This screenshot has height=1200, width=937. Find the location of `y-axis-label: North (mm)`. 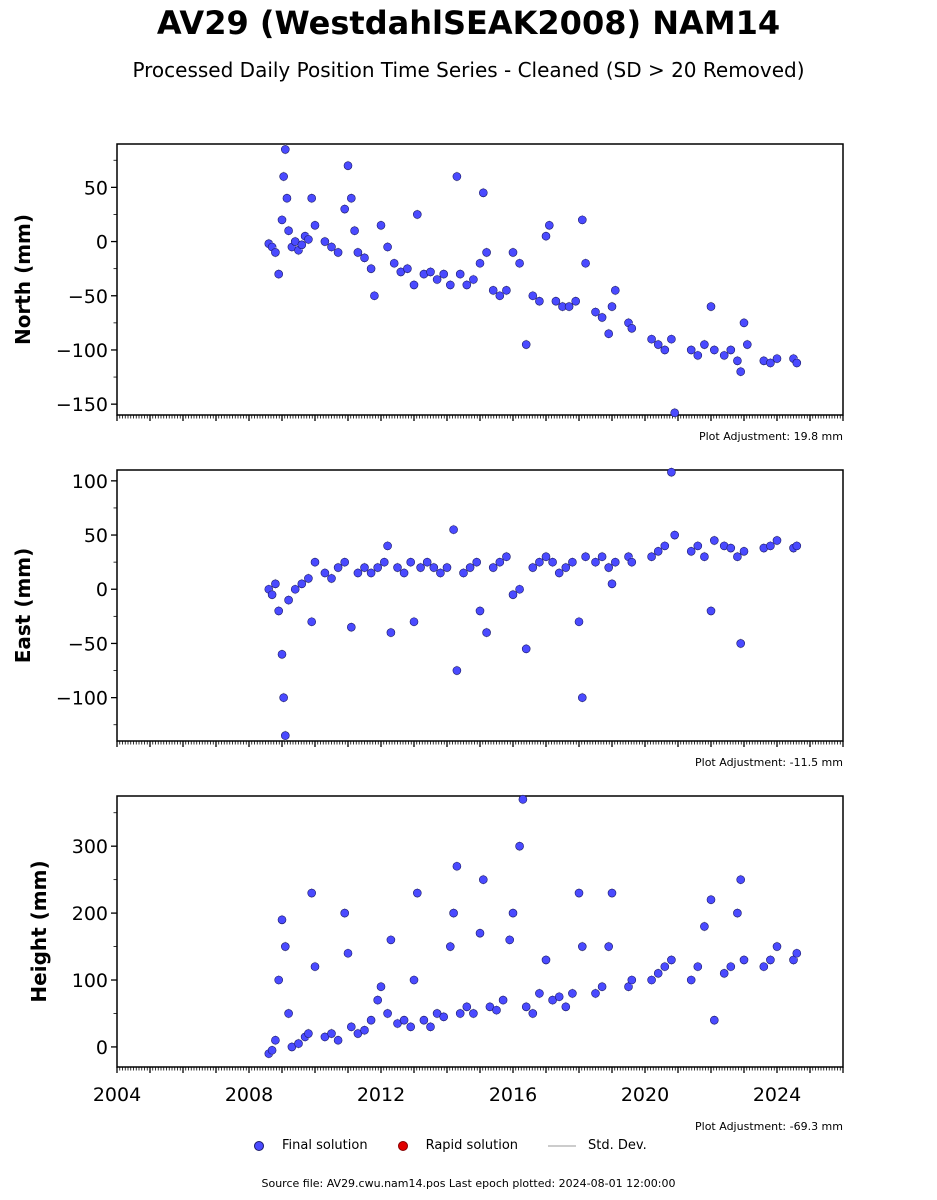

y-axis-label: North (mm) is located at coordinates (23, 279).